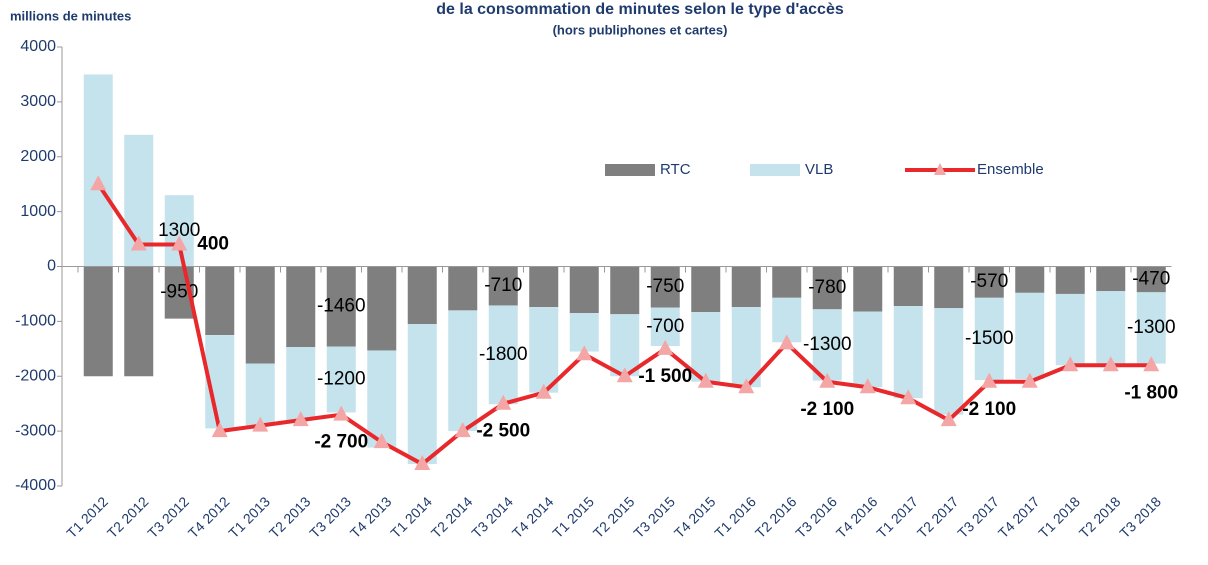 The height and width of the screenshot is (565, 1208). What do you see at coordinates (819, 169) in the screenshot?
I see `legend-label: VLB` at bounding box center [819, 169].